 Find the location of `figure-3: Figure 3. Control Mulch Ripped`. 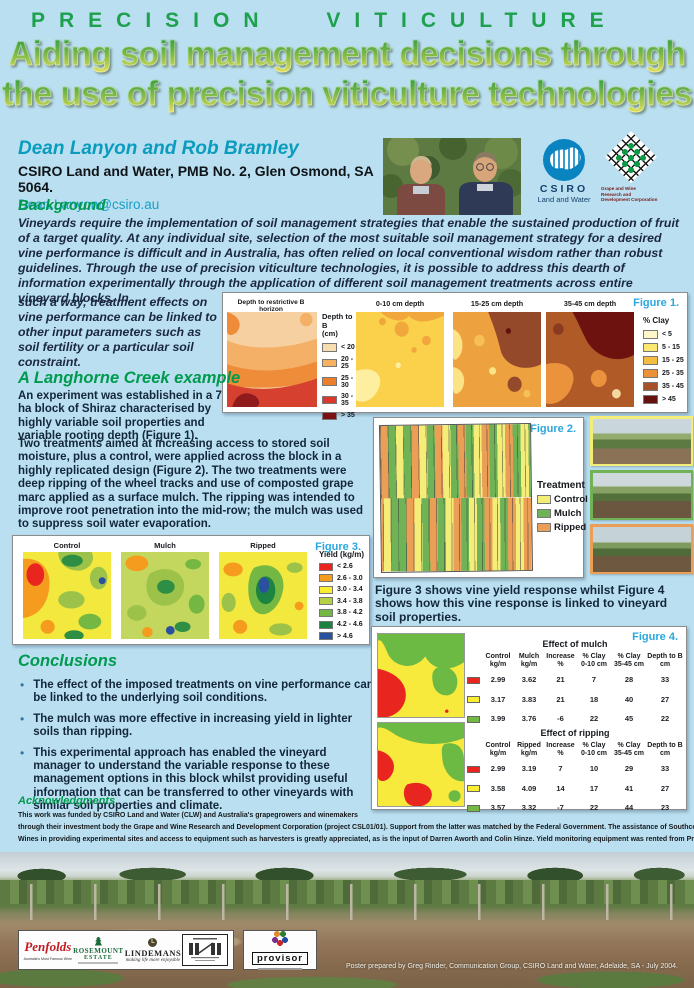

figure-3: Figure 3. Control Mulch Ripped is located at coordinates (191, 590).